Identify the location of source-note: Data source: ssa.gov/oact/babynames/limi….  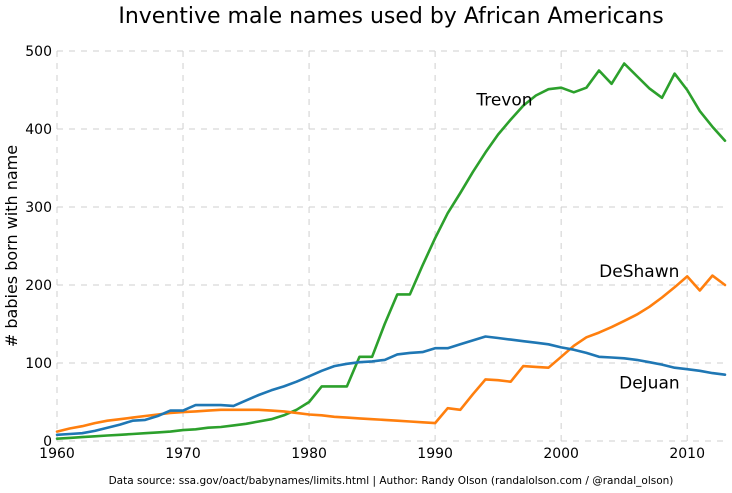
(391, 481).